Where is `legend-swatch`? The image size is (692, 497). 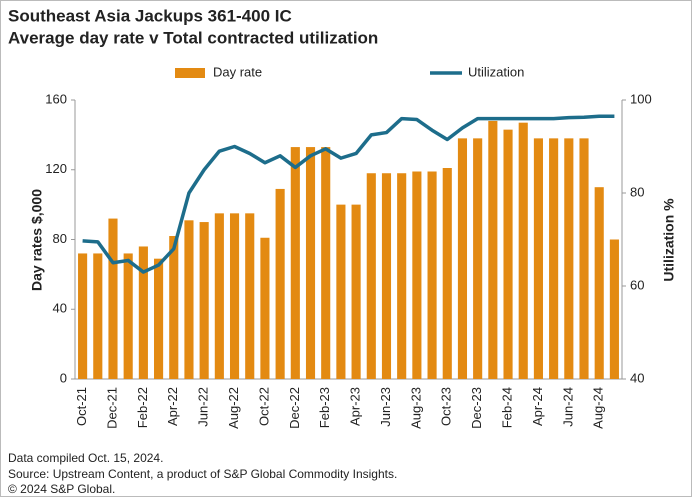 legend-swatch is located at coordinates (190, 73).